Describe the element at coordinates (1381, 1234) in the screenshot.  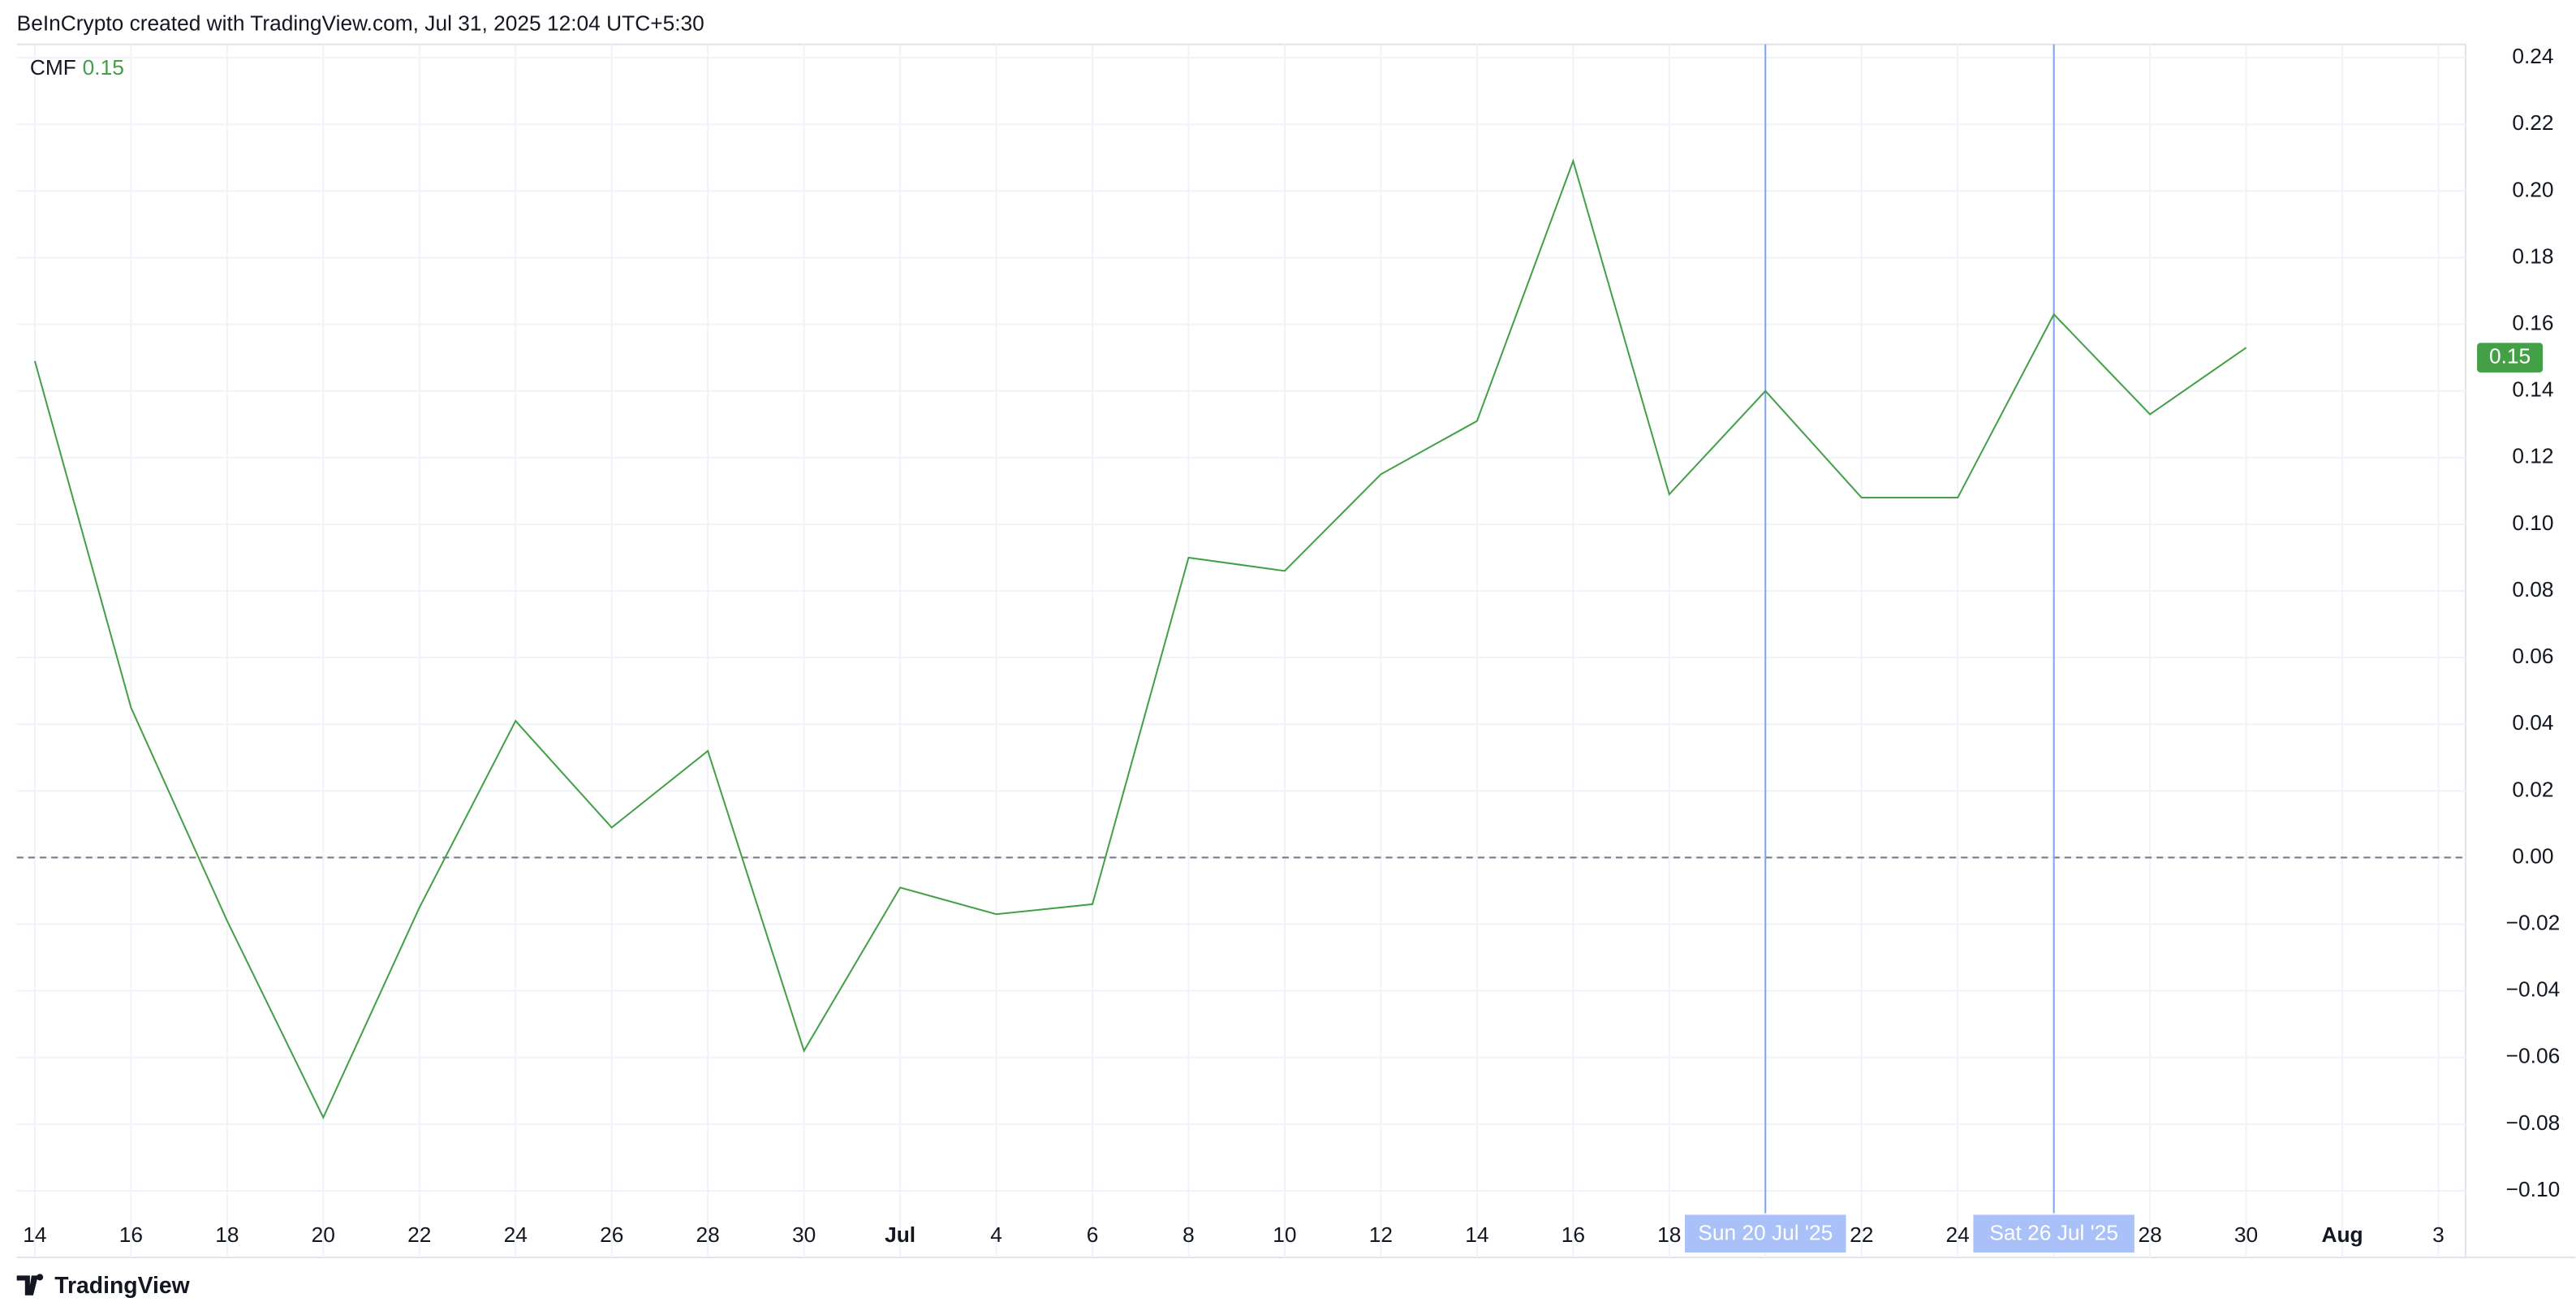
I see `x-tick-label: 12` at that location.